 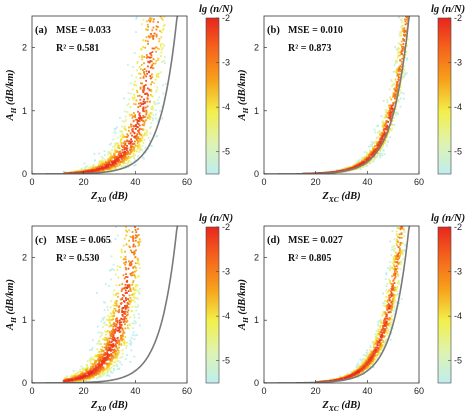 What do you see at coordinates (226, 152) in the screenshot?
I see `colorbar-tick-label: -5` at bounding box center [226, 152].